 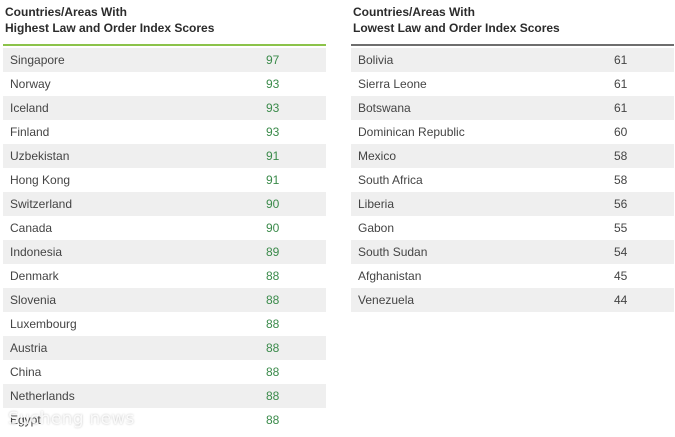 I want to click on country-name: South Africa, so click(x=390, y=180).